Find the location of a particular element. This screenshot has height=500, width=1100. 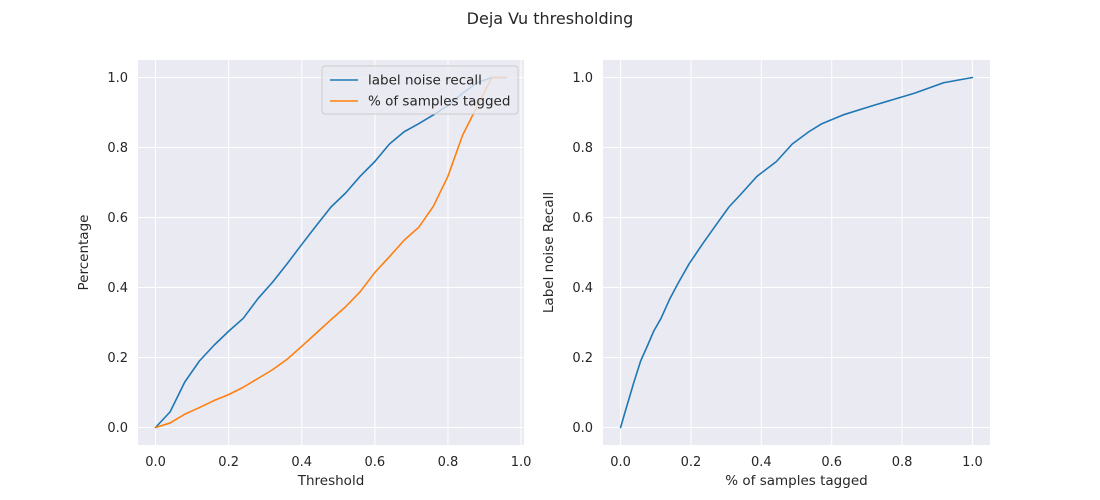

legend: label noise recall % of samples tagged is located at coordinates (420, 90).